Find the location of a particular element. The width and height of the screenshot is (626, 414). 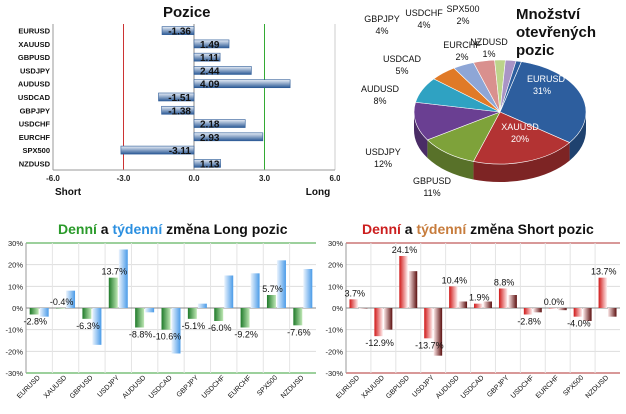

pie-slice-percent: 1% is located at coordinates (488, 54).